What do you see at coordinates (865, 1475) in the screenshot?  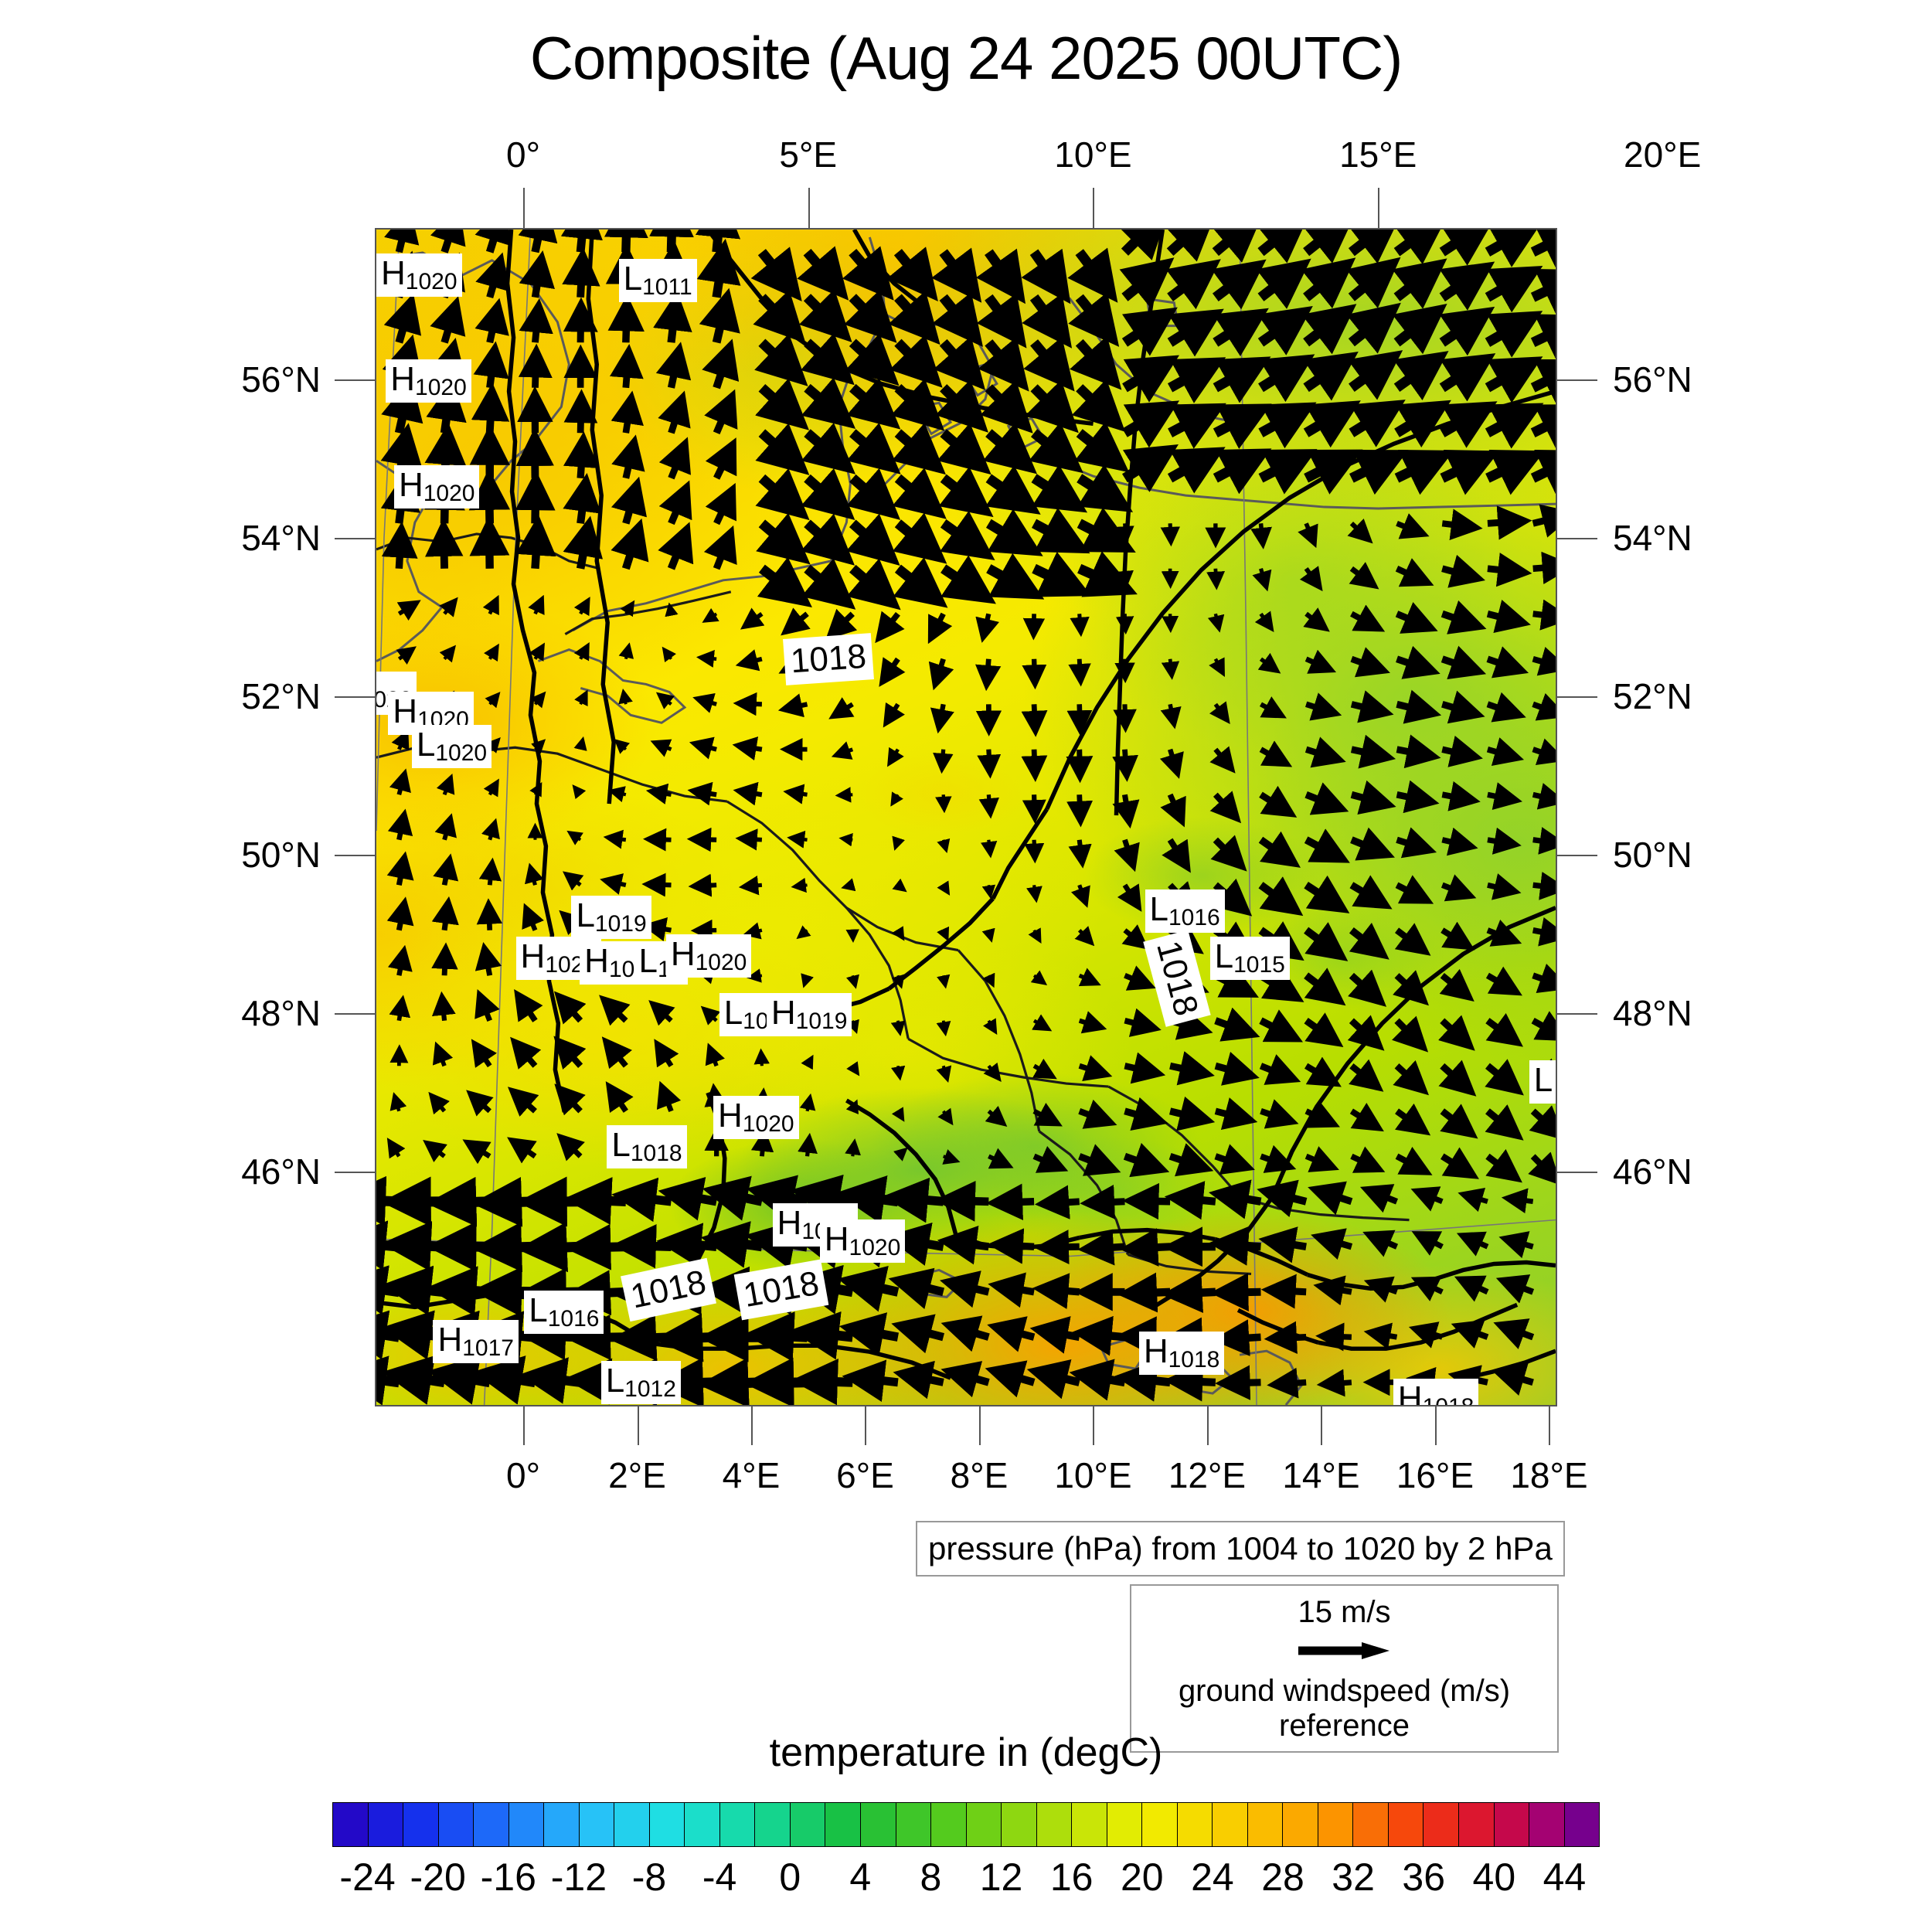 I see `axis-label-bottom-3: 6°E` at bounding box center [865, 1475].